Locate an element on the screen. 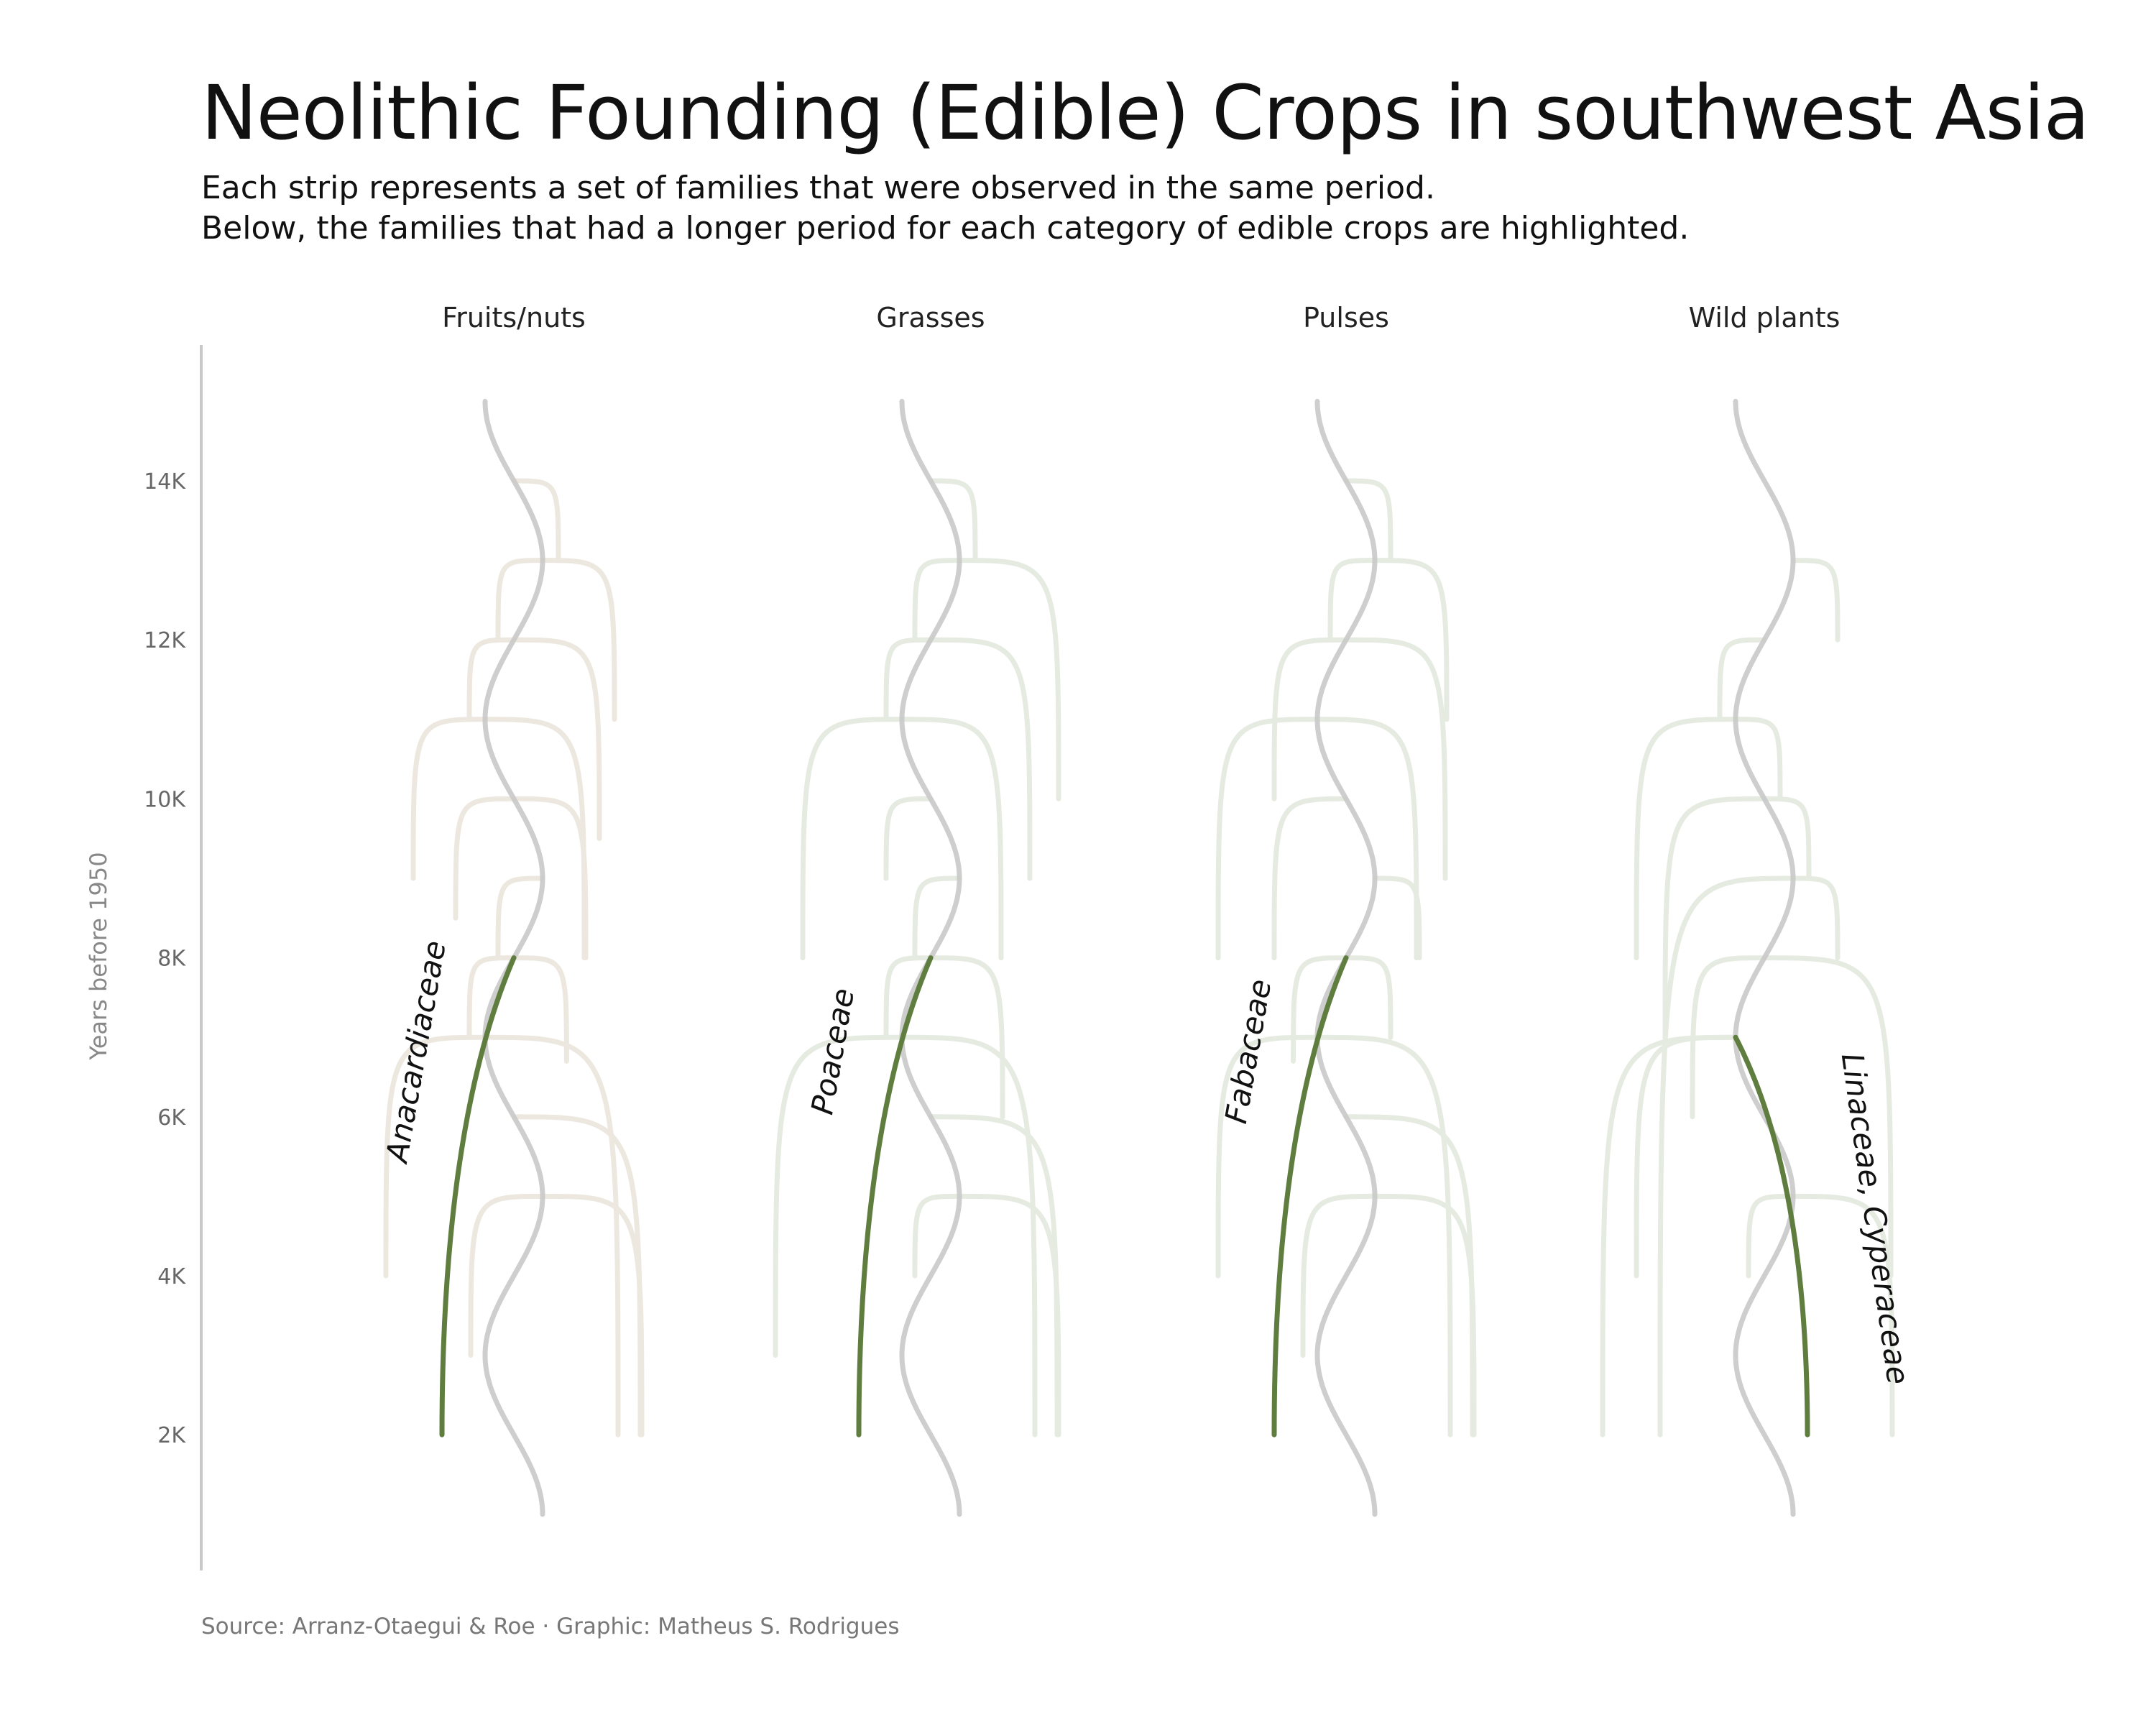 The width and height of the screenshot is (2156, 1725). highlight-label: Anacardiaceae is located at coordinates (416, 1052).